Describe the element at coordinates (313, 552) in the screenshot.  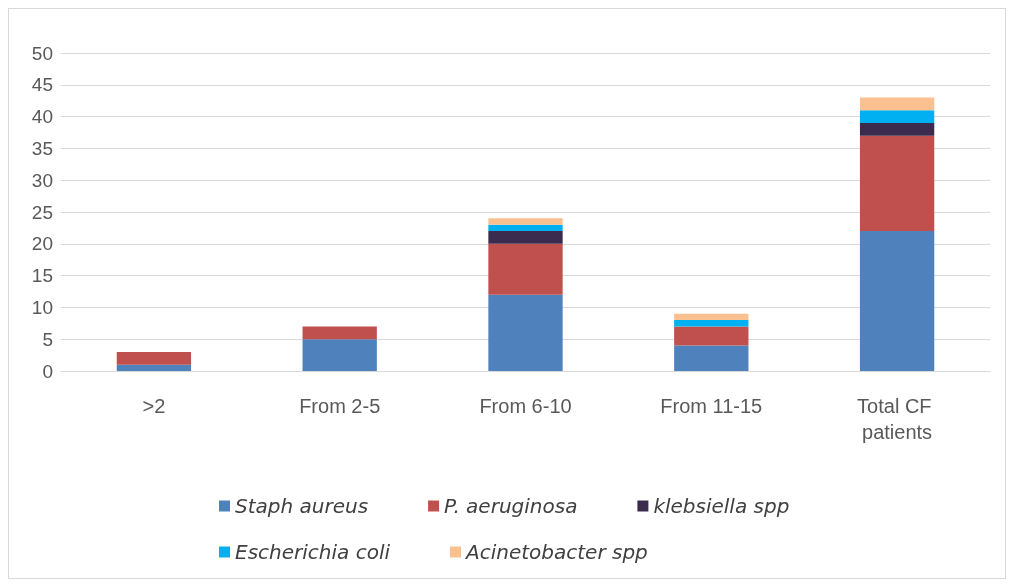
I see `legend-label: Escherichia coli` at that location.